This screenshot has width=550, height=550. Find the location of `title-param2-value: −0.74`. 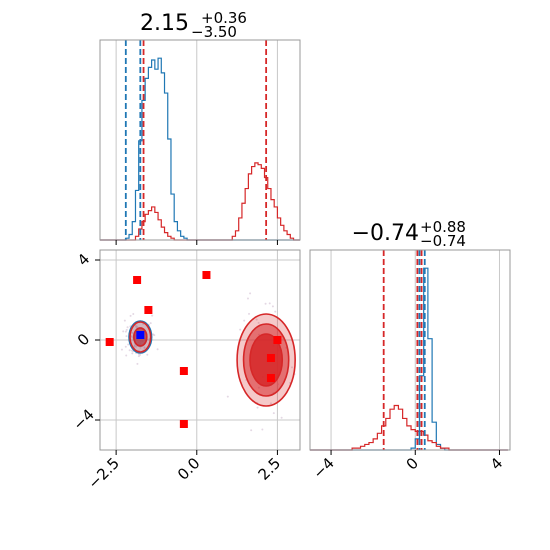

title-param2-value: −0.74 is located at coordinates (385, 233).